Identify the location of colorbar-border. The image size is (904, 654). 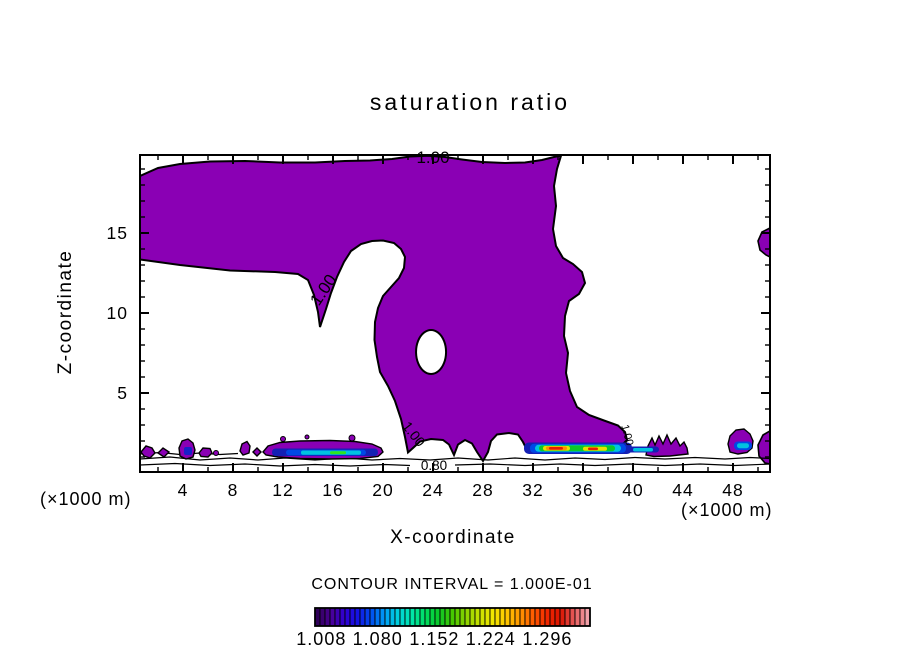
(452, 617).